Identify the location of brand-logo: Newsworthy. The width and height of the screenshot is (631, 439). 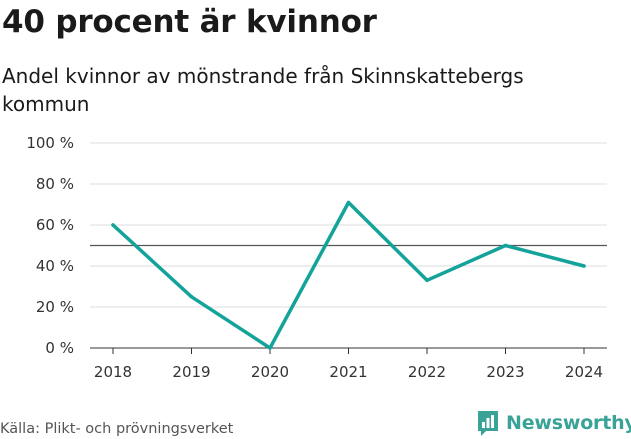
(553, 423).